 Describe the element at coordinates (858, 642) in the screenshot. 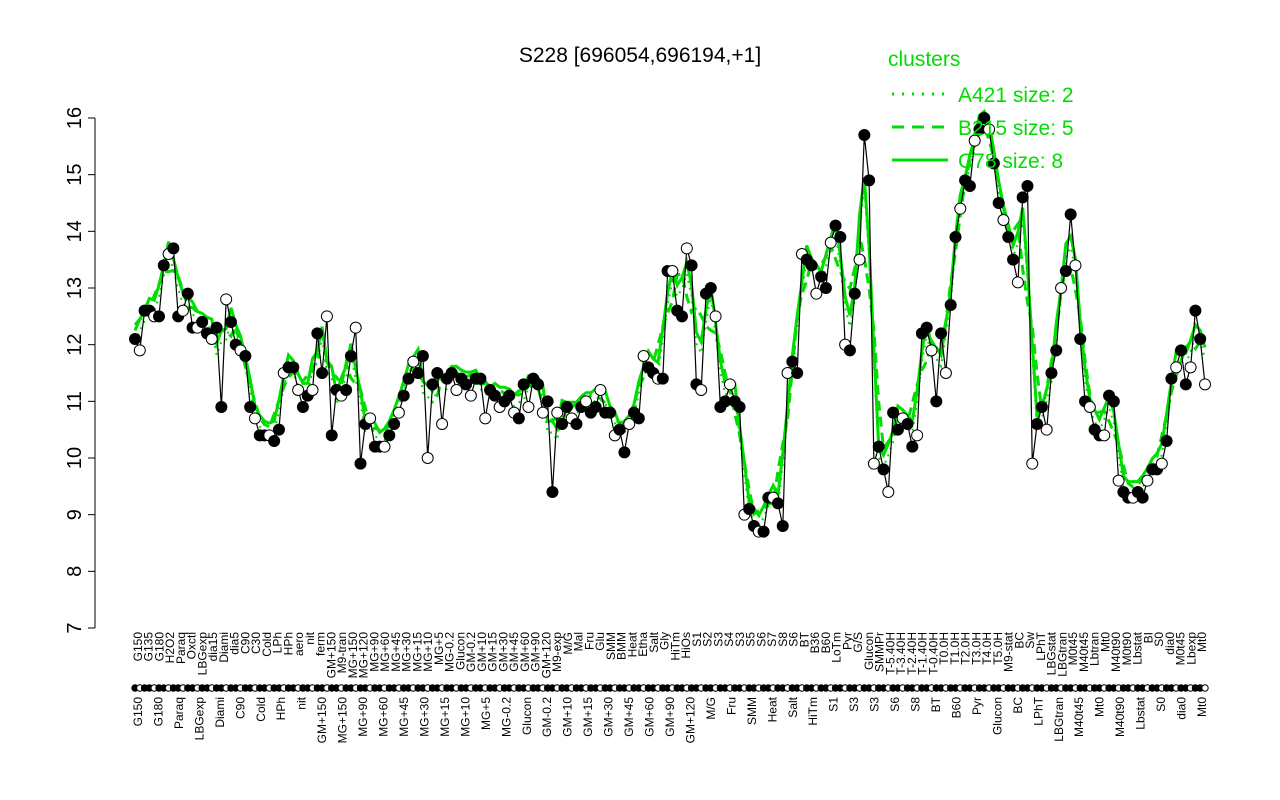

I see `x-tick-label-top: G/S` at that location.